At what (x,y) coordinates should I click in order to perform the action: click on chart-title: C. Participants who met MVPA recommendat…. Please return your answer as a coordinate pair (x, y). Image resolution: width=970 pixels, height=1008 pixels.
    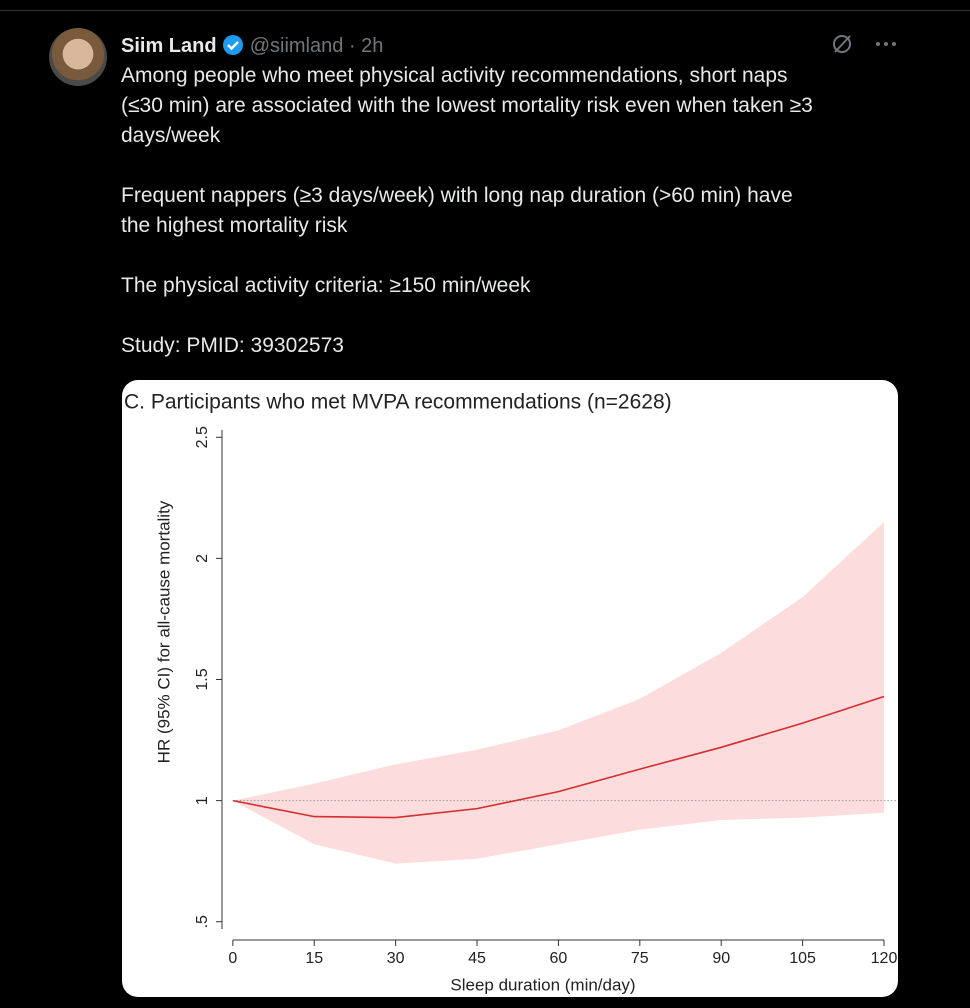
    Looking at the image, I should click on (398, 402).